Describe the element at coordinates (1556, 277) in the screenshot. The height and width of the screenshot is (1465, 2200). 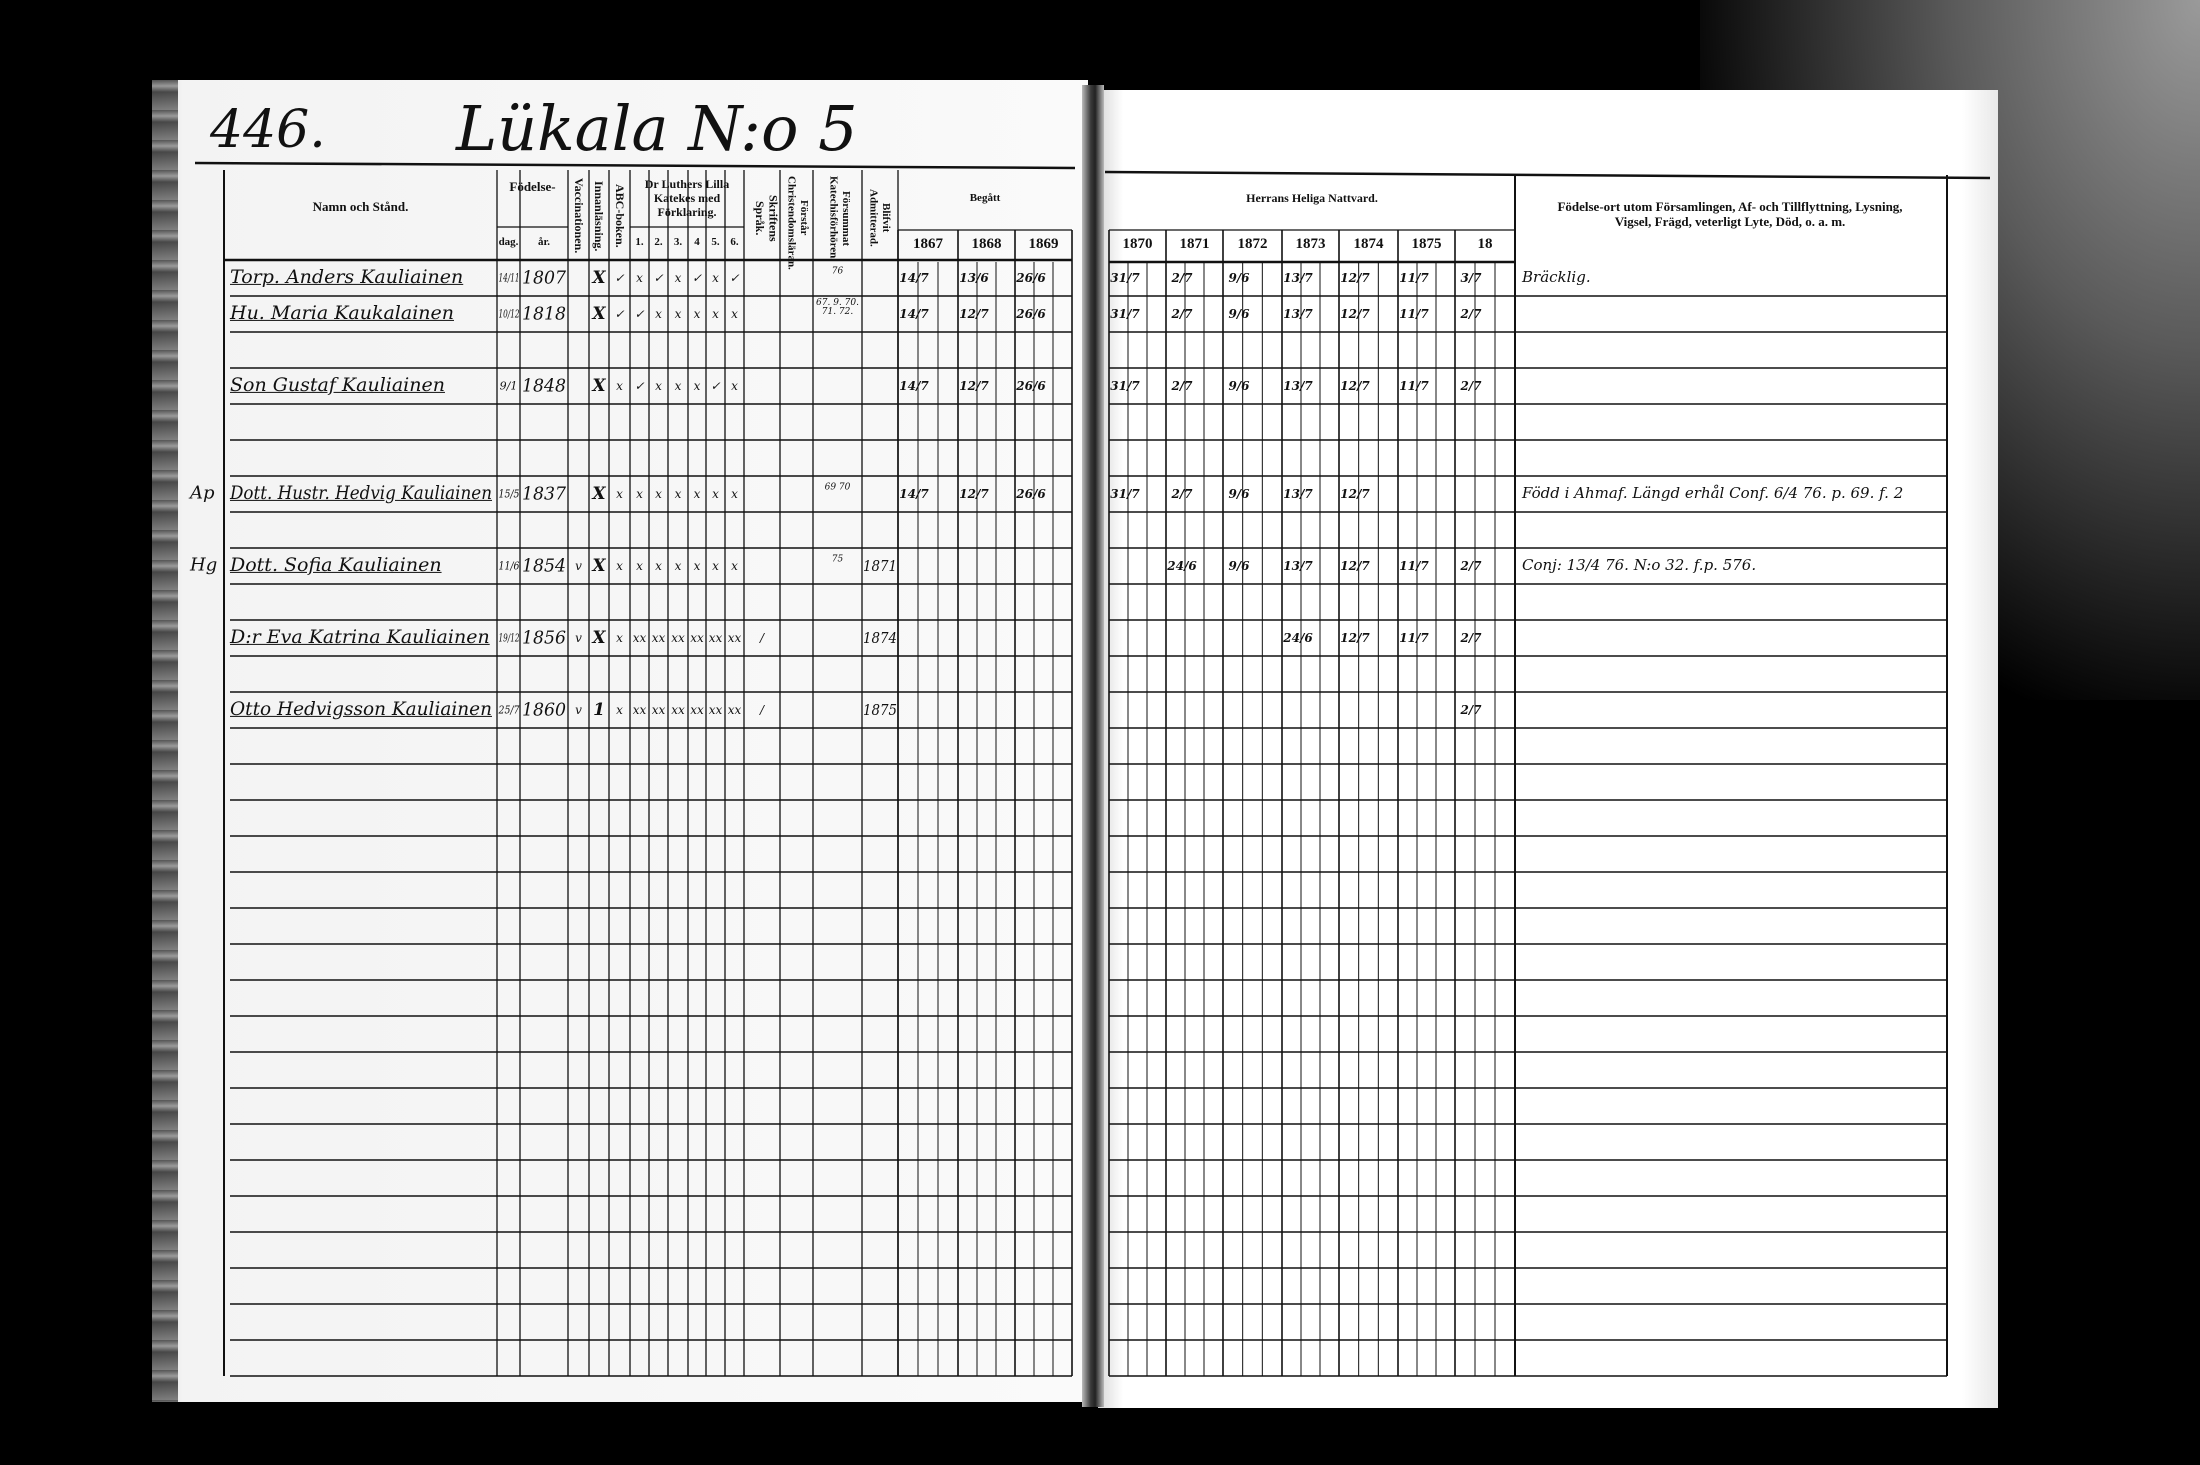
I see `remark-note: Bräcklig.` at that location.